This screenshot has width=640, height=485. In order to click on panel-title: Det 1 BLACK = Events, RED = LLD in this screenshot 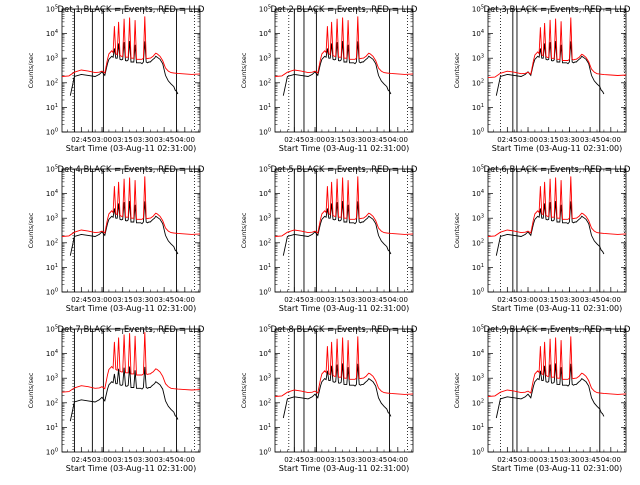, I will do `click(131, 10)`.